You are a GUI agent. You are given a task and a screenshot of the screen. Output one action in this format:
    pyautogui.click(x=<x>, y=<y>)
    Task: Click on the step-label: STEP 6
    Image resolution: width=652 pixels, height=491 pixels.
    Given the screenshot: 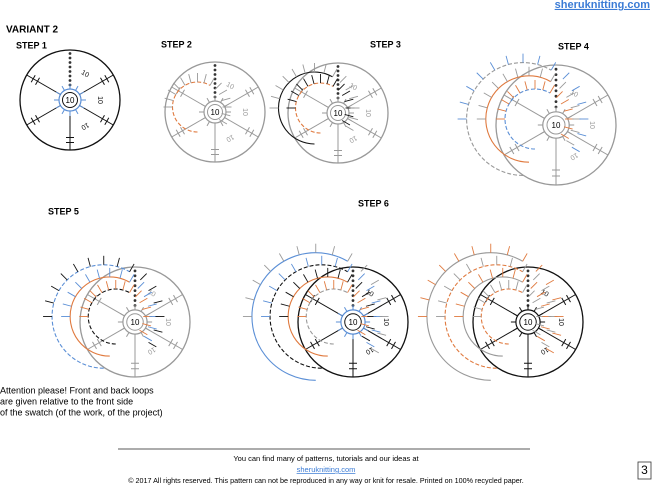 What is the action you would take?
    pyautogui.click(x=373, y=203)
    